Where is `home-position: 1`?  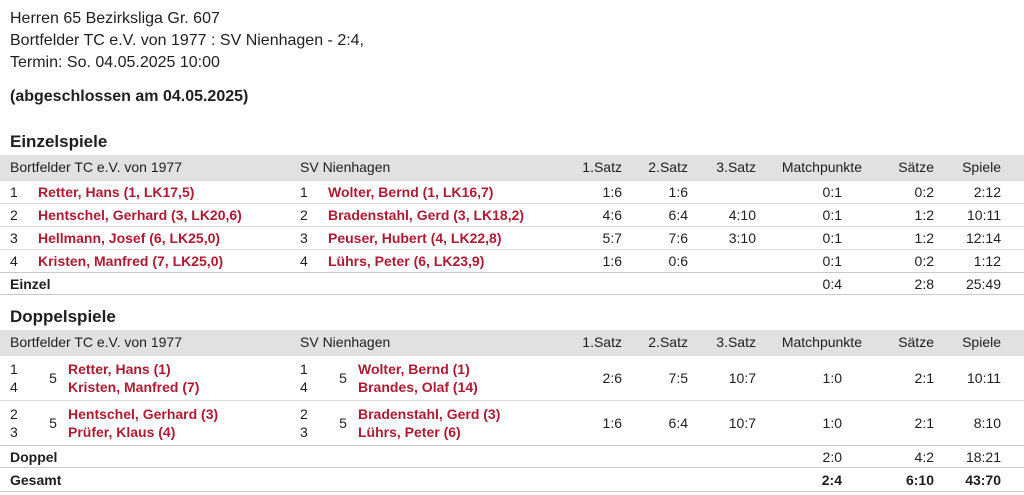 home-position: 1 is located at coordinates (14, 192).